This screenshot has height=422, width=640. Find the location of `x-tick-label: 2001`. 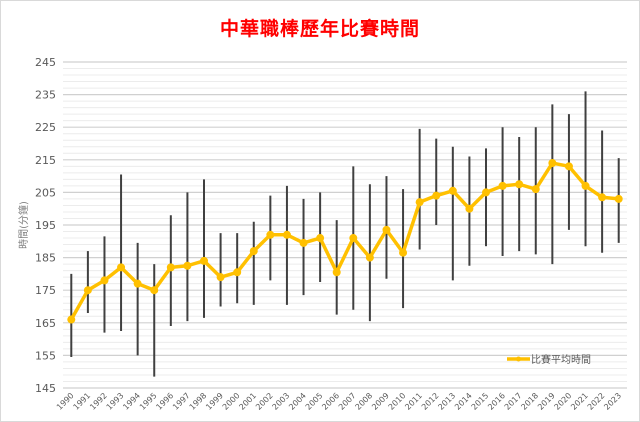

x-tick-label: 2001 is located at coordinates (247, 401).